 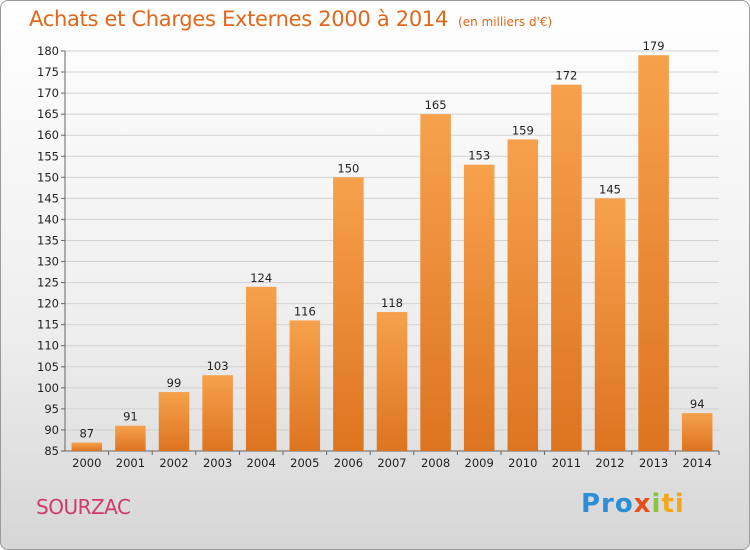 What do you see at coordinates (656, 504) in the screenshot?
I see `logo-part-3: i` at bounding box center [656, 504].